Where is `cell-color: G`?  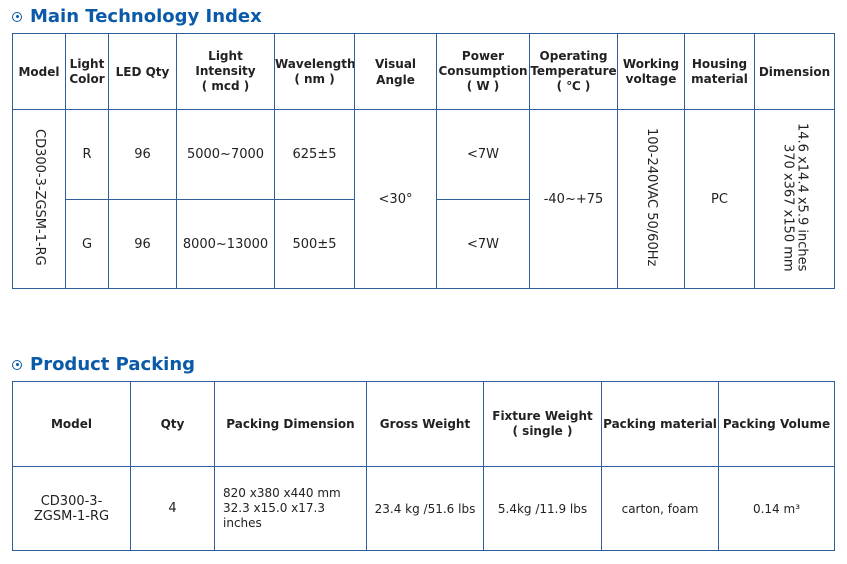 cell-color: G is located at coordinates (87, 244).